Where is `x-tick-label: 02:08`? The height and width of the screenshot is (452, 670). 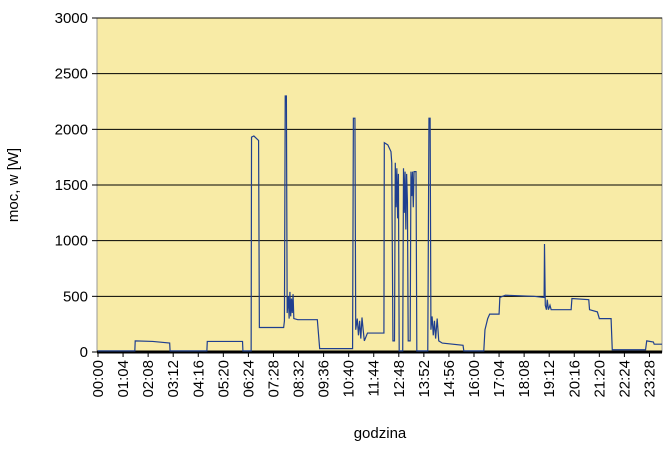
x-tick-label: 02:08 is located at coordinates (148, 379).